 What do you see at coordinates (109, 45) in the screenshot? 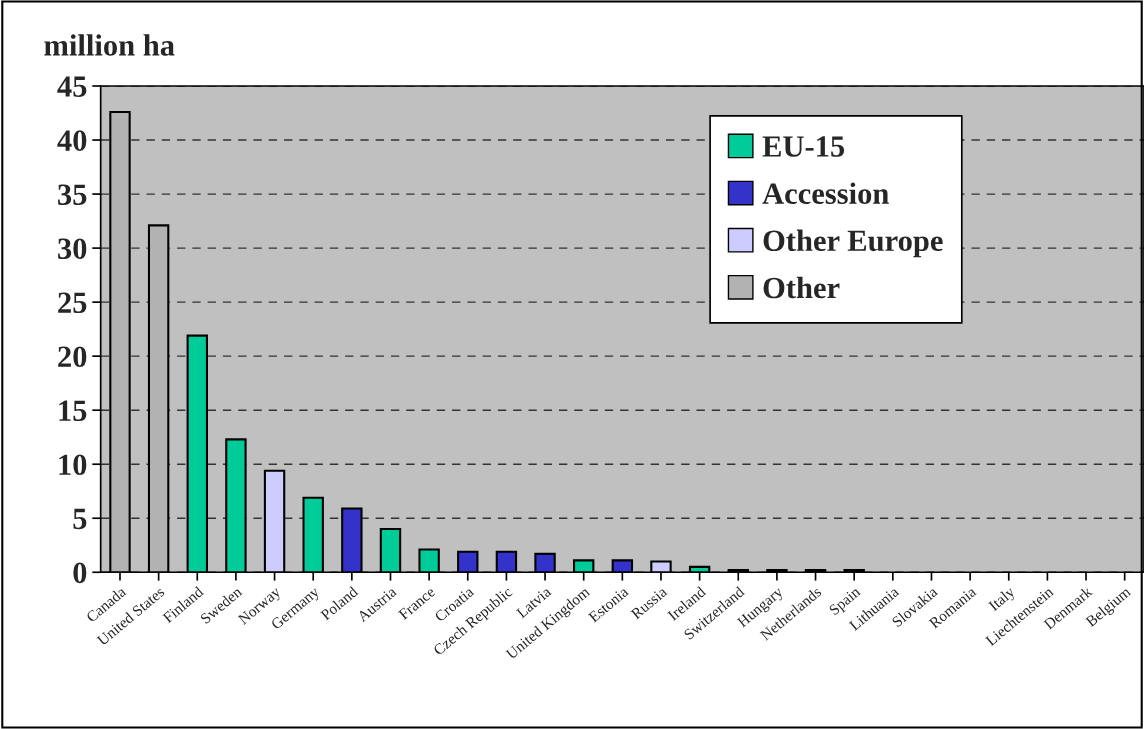
I see `y-axis-title: million ha` at bounding box center [109, 45].